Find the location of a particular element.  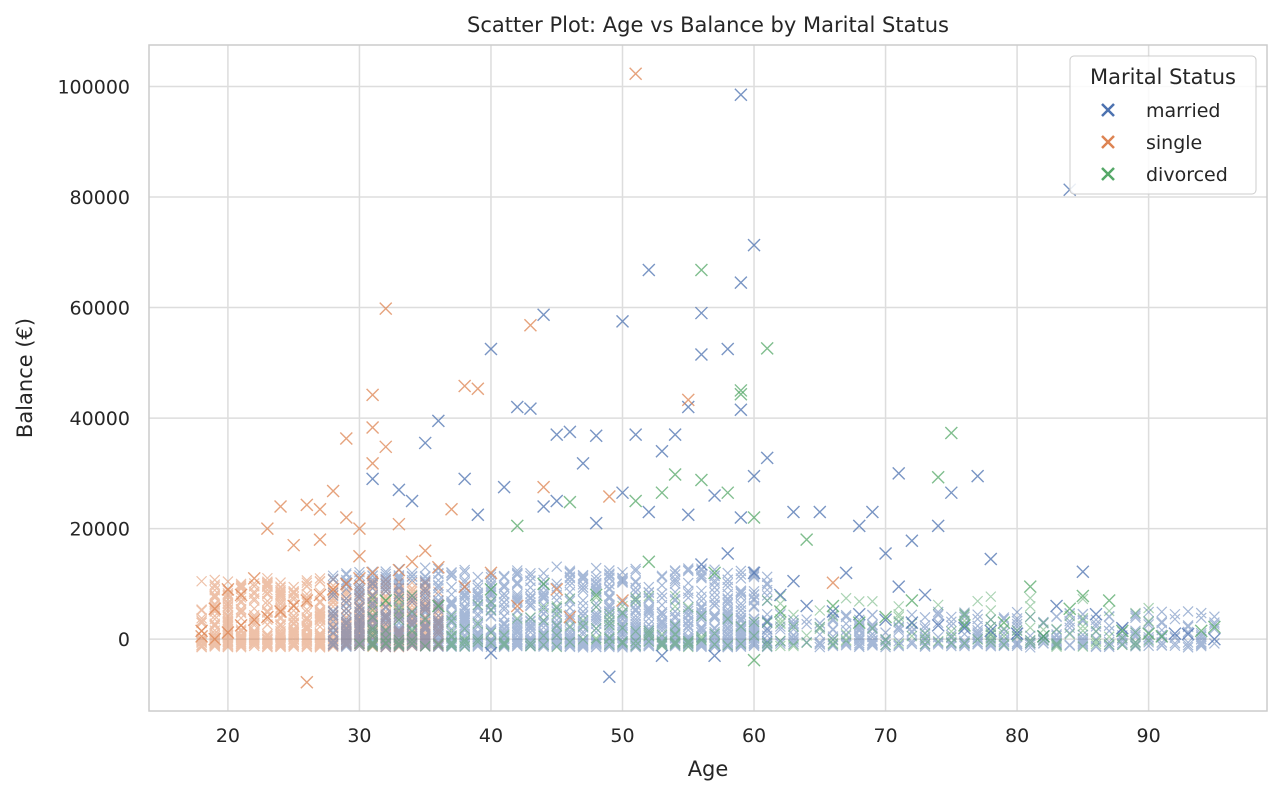

legend-label-married: married is located at coordinates (1183, 111).